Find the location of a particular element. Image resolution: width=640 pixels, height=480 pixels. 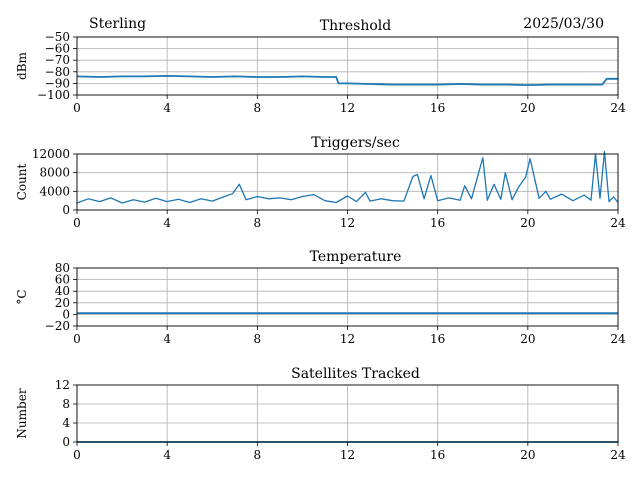

station-name: Sterling is located at coordinates (117, 24).